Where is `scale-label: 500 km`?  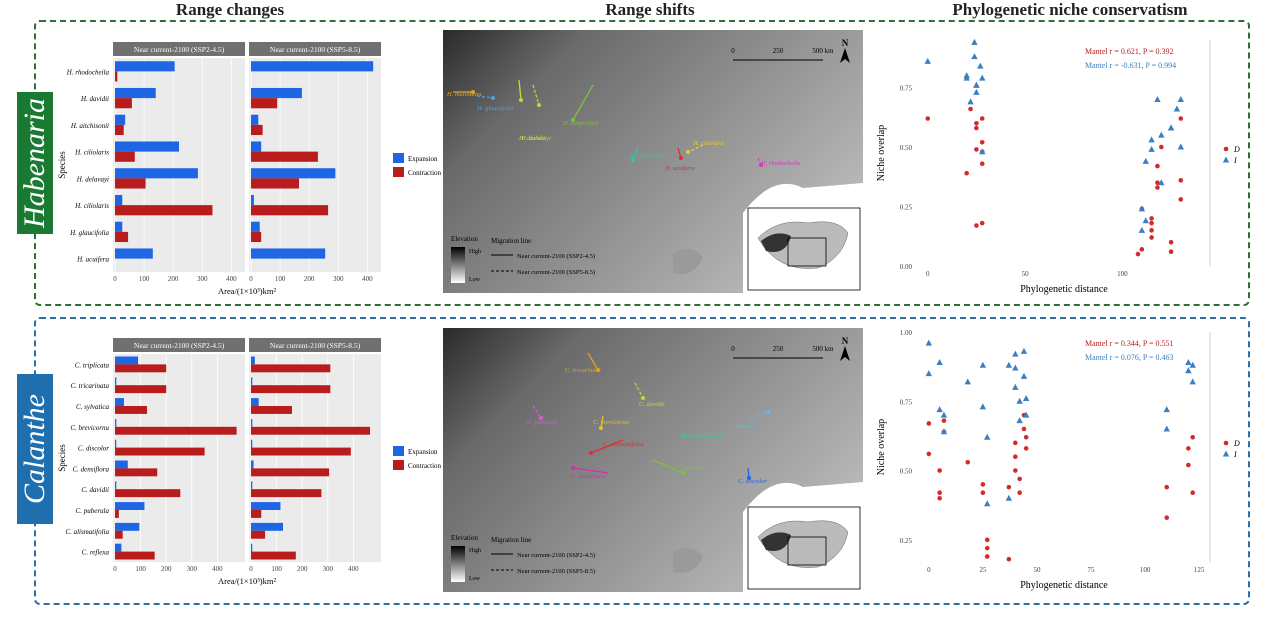
scale-label: 500 km is located at coordinates (823, 51).